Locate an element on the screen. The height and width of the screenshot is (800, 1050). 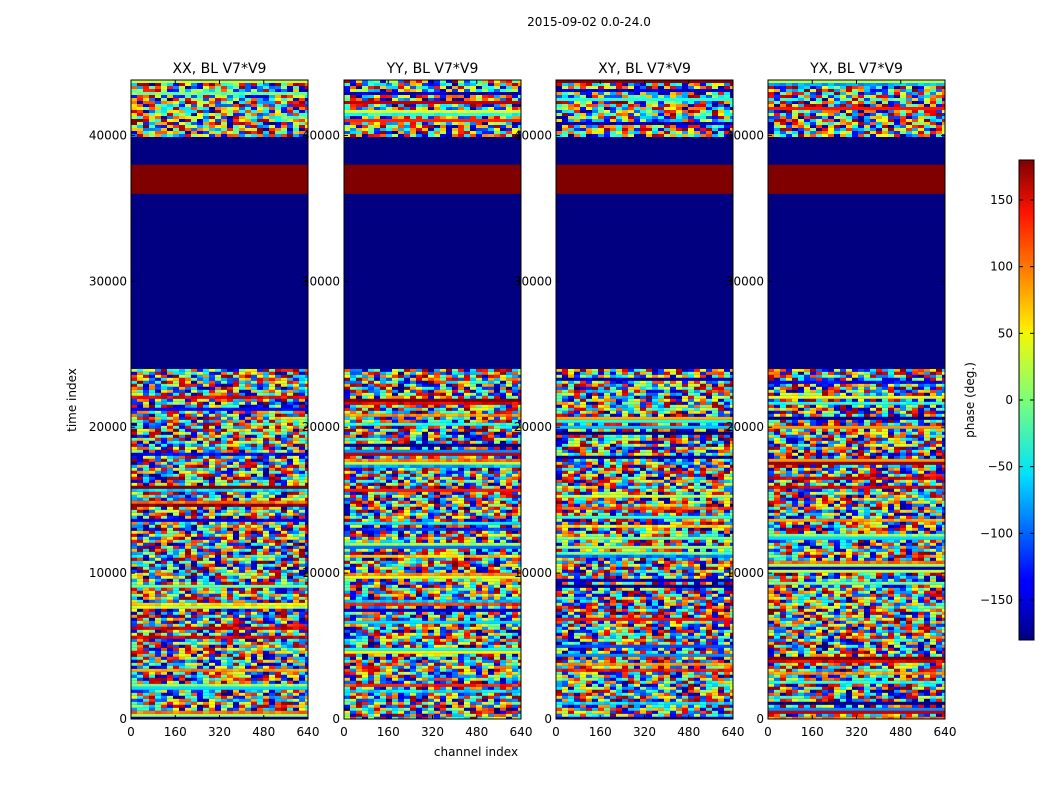
colorbar: phase (deg.) −150 −100 −50 0 50 100 150 is located at coordinates (999, 400).